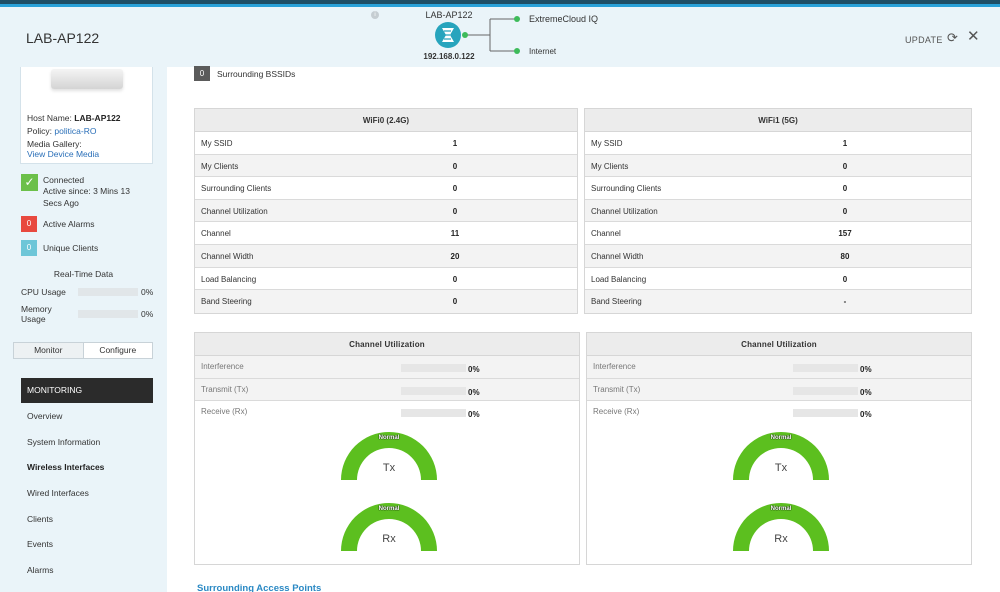  Describe the element at coordinates (617, 389) in the screenshot. I see `util-label: Transmit (Tx)` at that location.